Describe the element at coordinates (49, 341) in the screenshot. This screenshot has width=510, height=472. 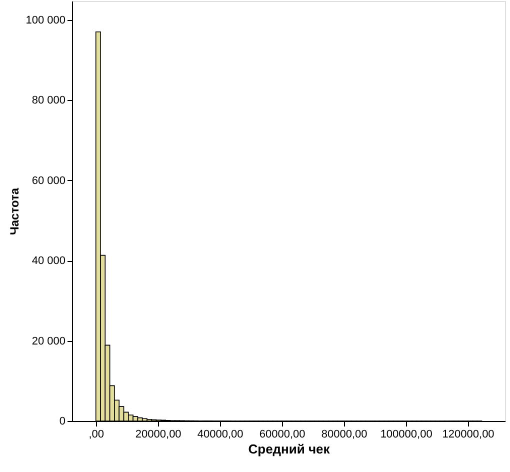
I see `y-tick-label: 20 000` at that location.